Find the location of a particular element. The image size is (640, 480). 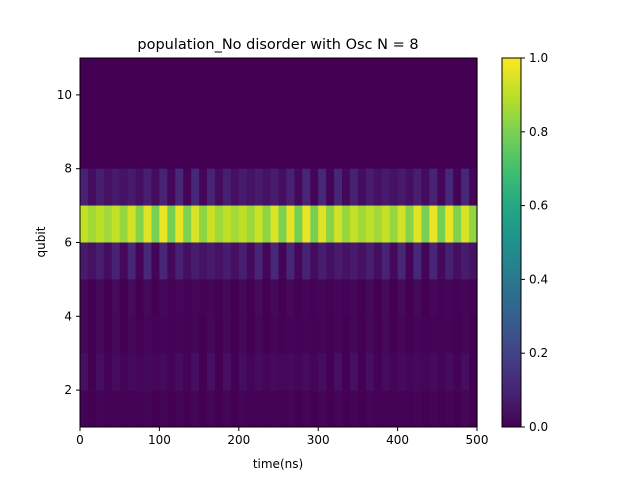

y-tick-label: 2 is located at coordinates (68, 390).